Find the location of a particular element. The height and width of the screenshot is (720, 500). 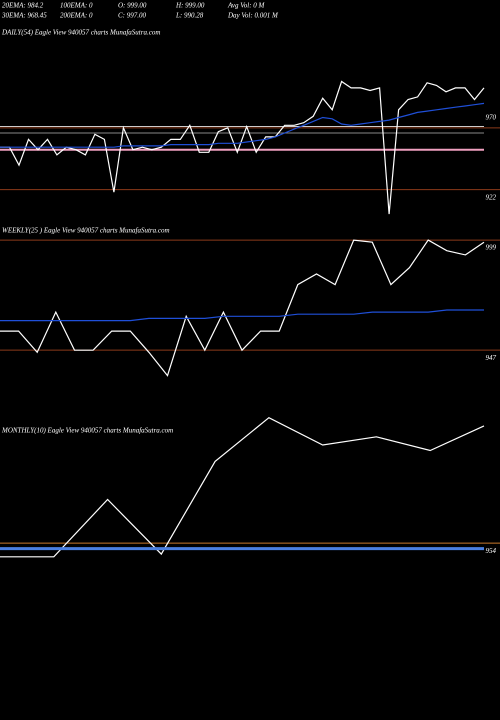

stat-label: H: 999.00 is located at coordinates (190, 6).